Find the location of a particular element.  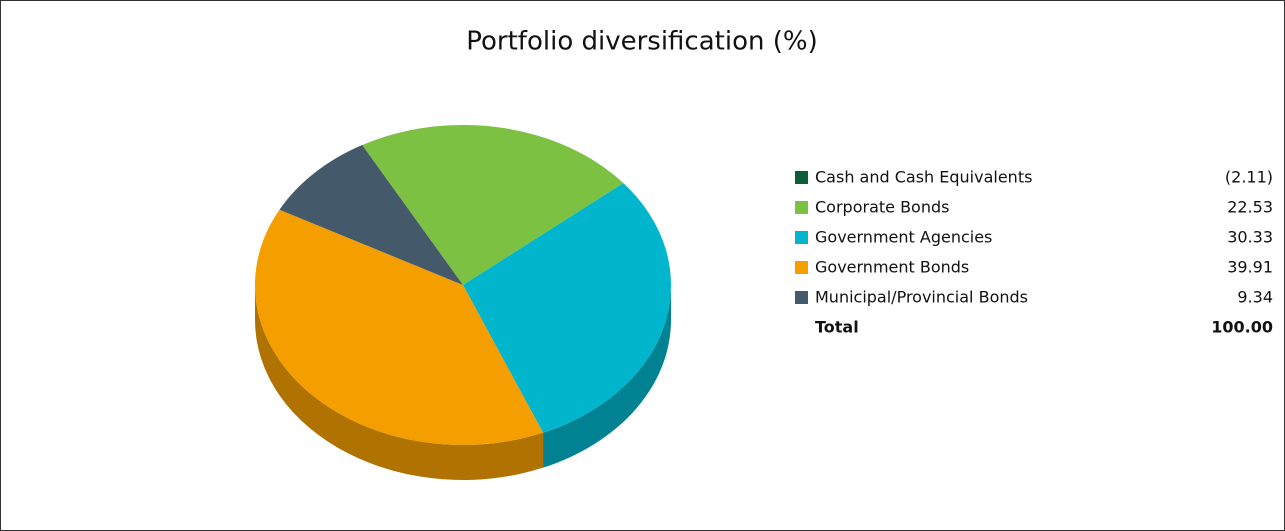

legend-value: 22.53 is located at coordinates (1250, 207).